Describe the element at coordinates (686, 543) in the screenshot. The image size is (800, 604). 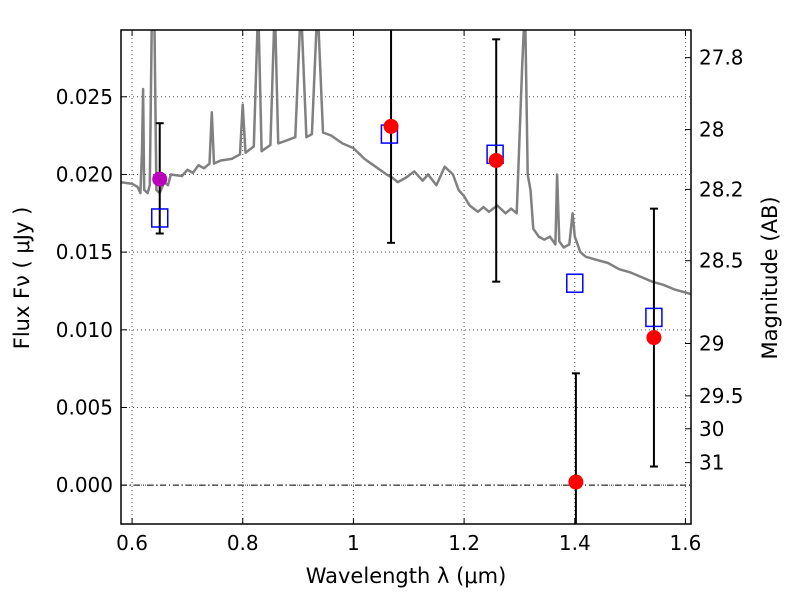
I see `x-tick-label: 1.6` at that location.